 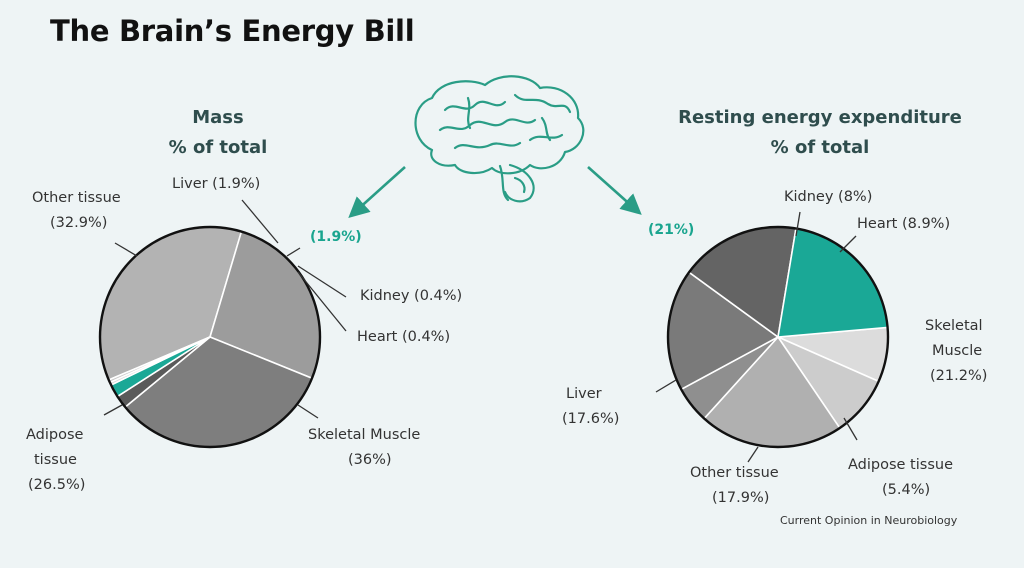 I want to click on energy-chart-title-line2: % of total, so click(x=820, y=147).